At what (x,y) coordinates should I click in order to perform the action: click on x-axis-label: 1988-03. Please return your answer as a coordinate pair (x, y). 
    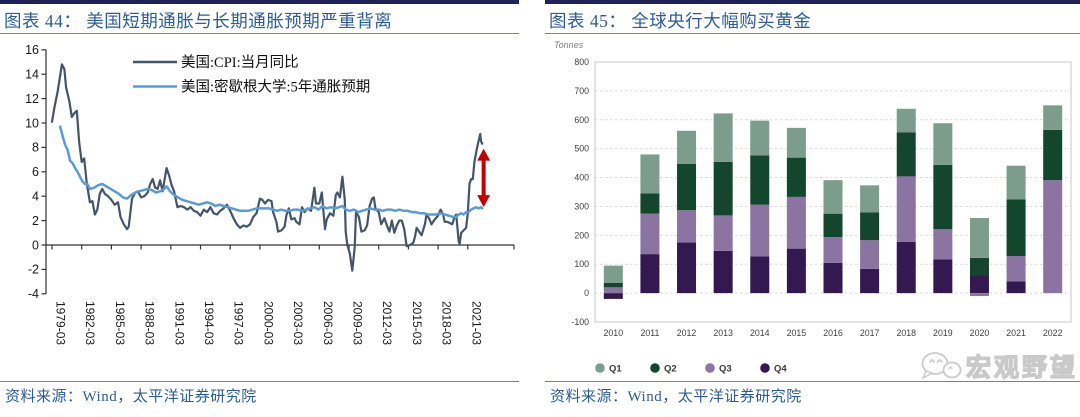
    Looking at the image, I should click on (150, 323).